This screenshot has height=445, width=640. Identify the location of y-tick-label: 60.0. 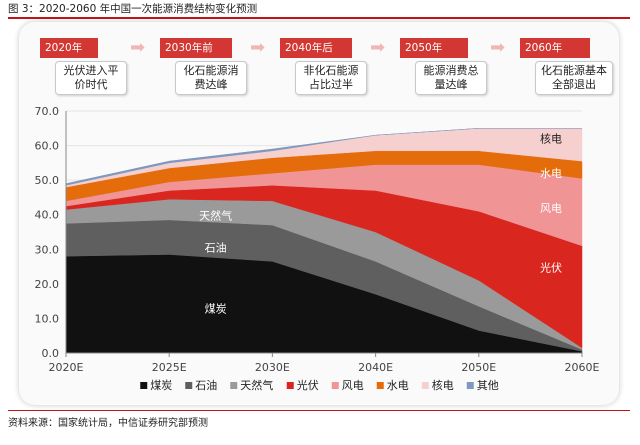
(47, 146).